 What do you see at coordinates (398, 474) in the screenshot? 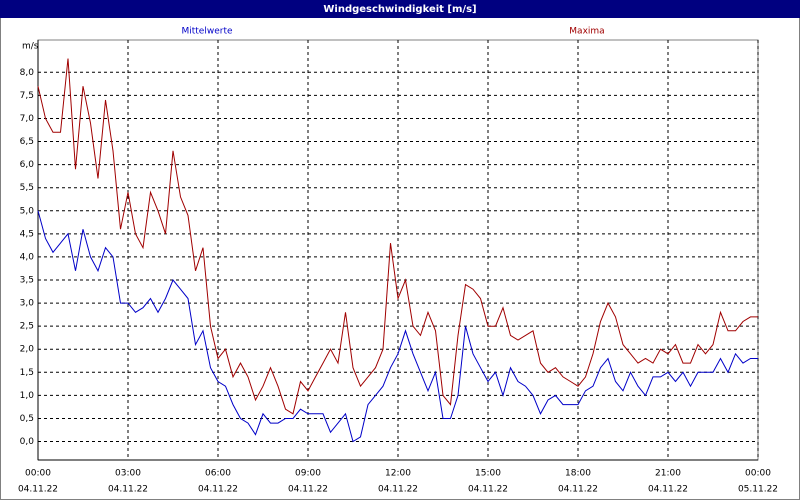
I see `x-tick-label: 12:00` at bounding box center [398, 474].